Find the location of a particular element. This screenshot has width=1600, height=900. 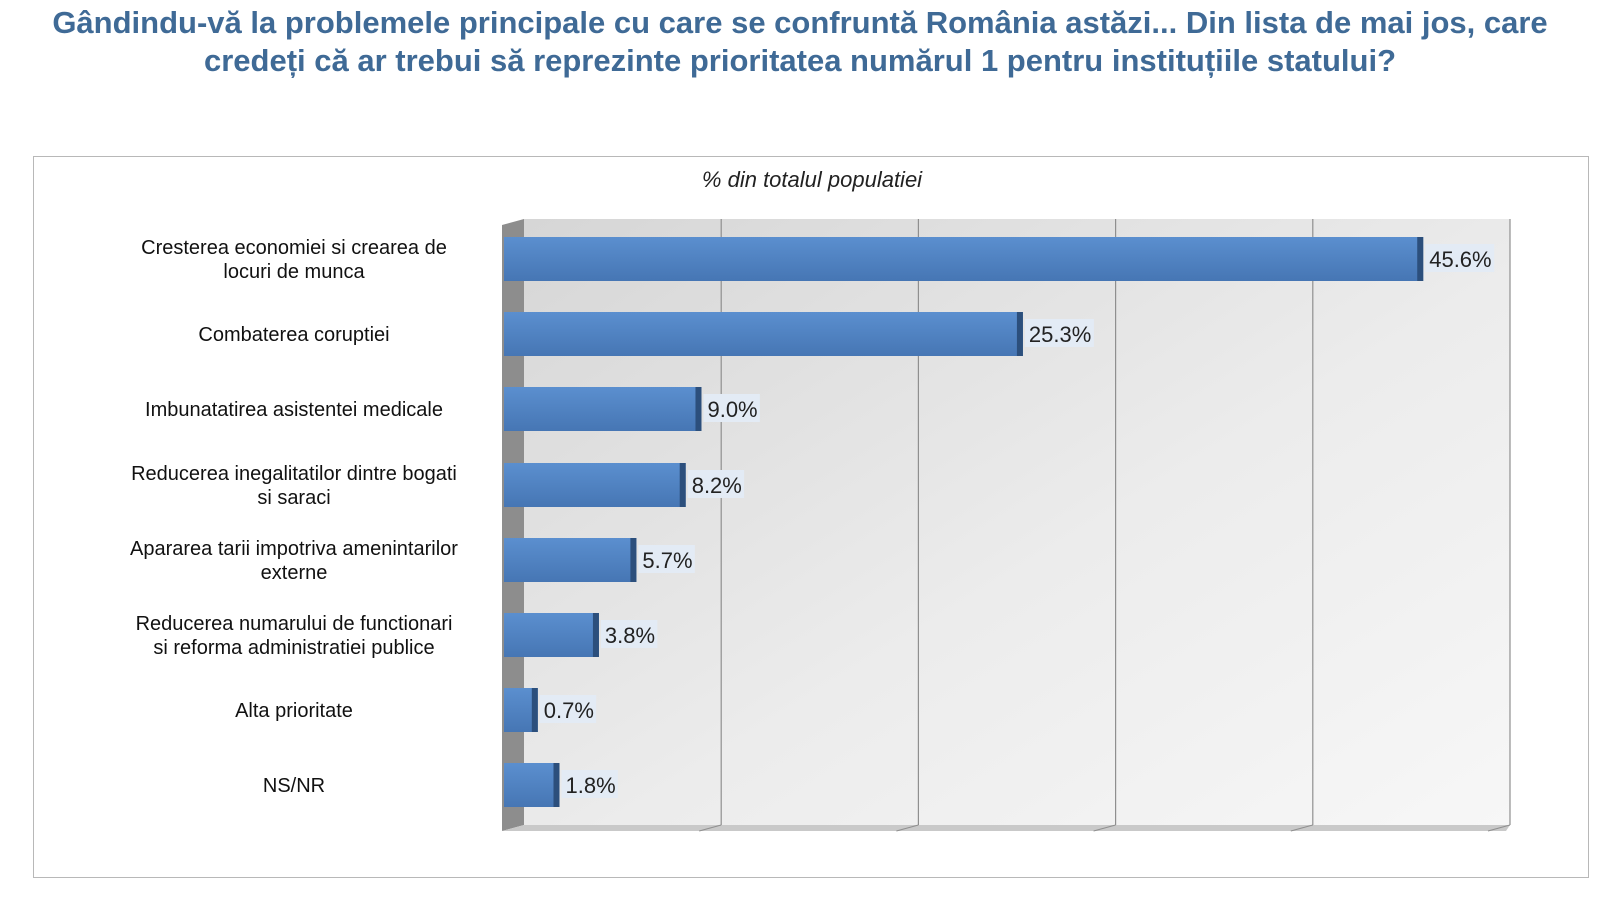

plot-side-wall is located at coordinates (513, 525).